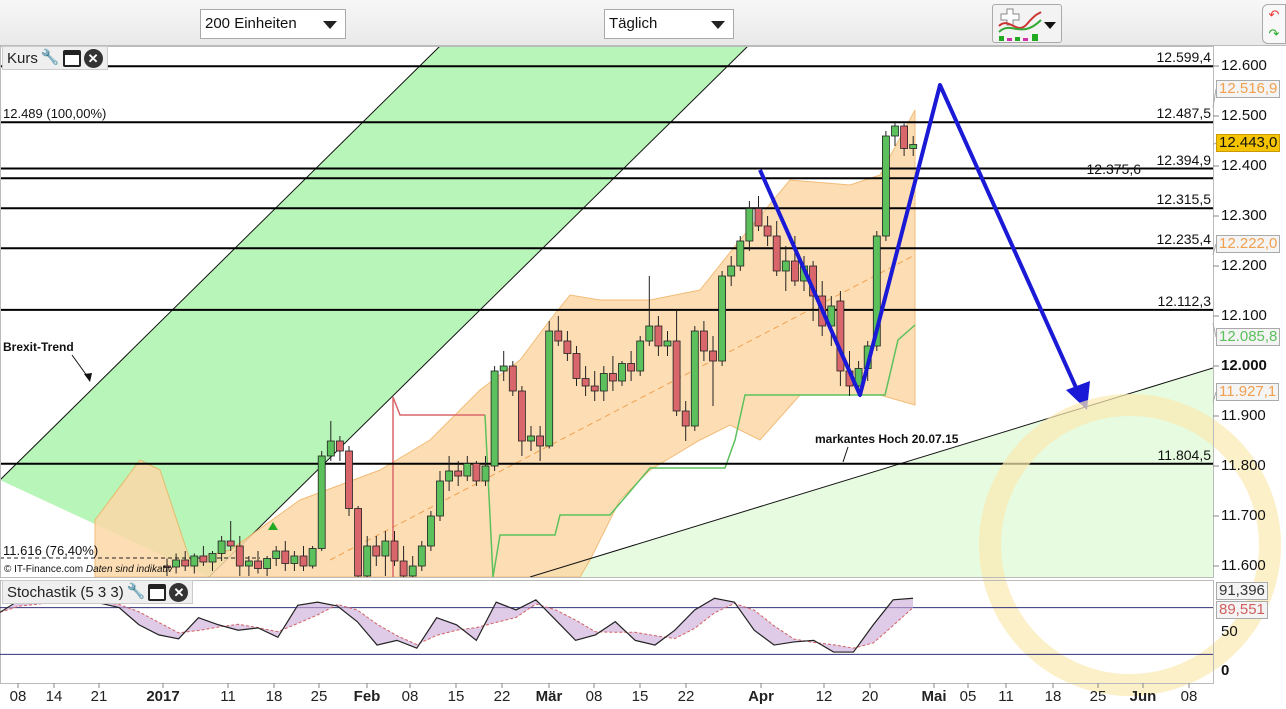 The width and height of the screenshot is (1286, 709). I want to click on watermark-logo, so click(1130, 545).